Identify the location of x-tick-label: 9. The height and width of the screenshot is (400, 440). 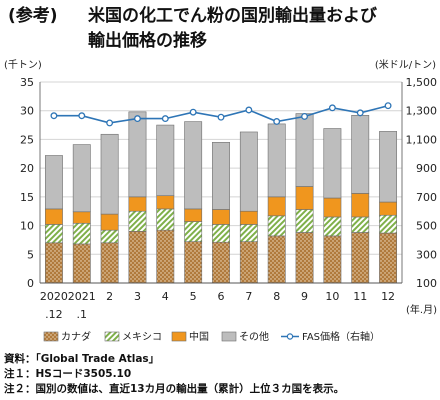
(304, 296).